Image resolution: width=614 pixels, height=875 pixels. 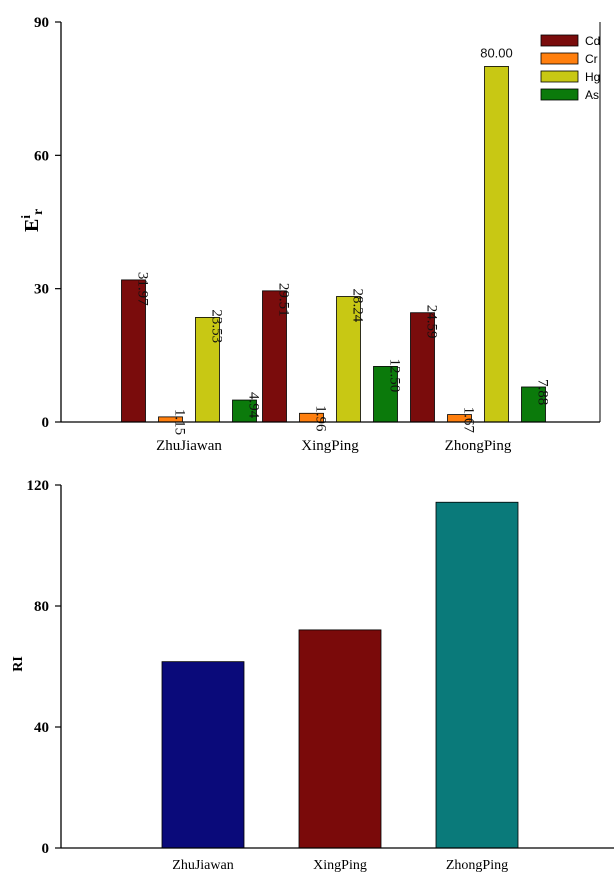 What do you see at coordinates (592, 77) in the screenshot?
I see `legend-label-hg: Hg` at bounding box center [592, 77].